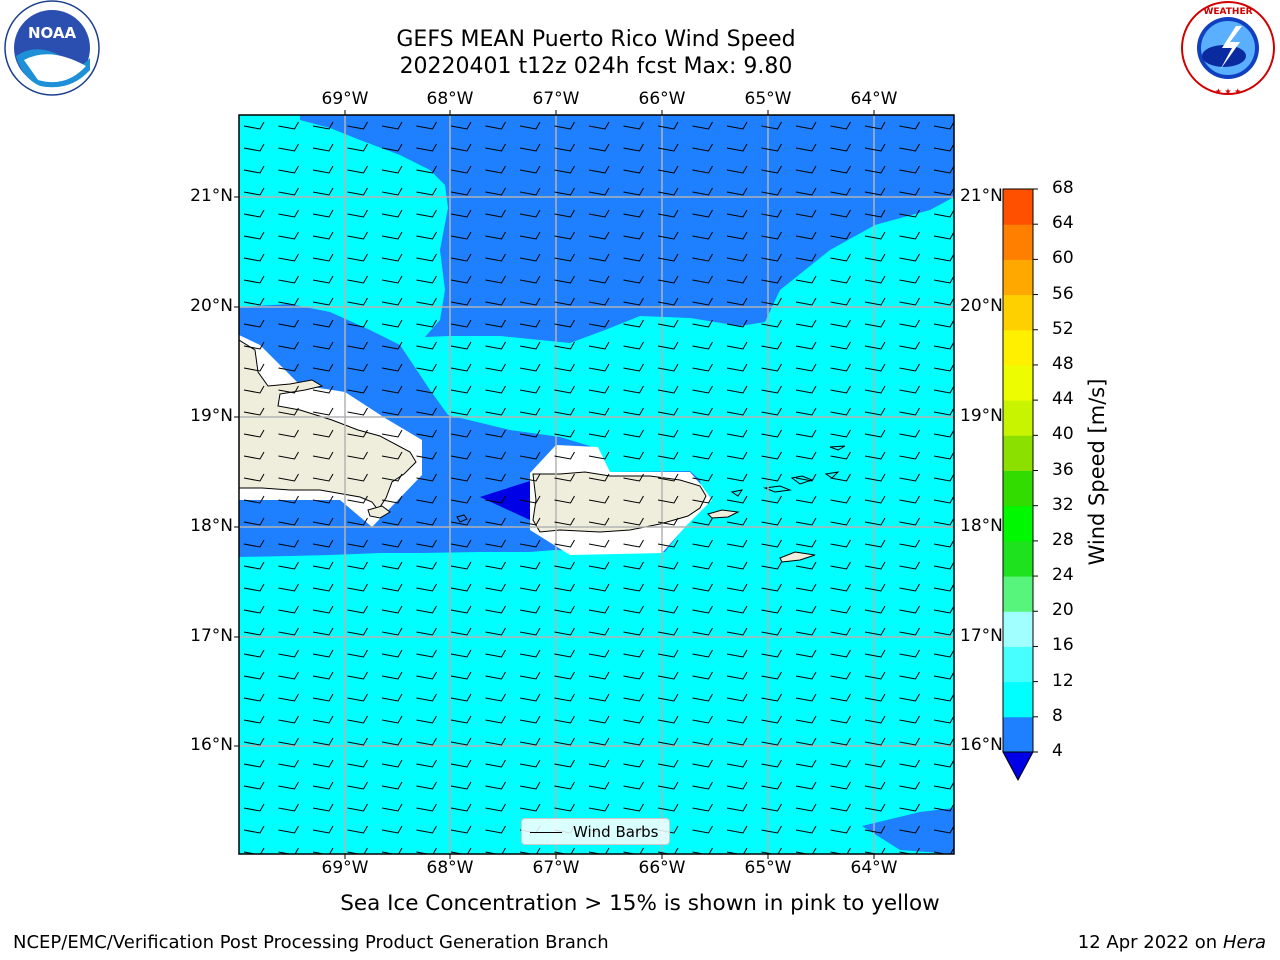 This screenshot has height=960, width=1280. Describe the element at coordinates (981, 636) in the screenshot. I see `lat-label-right: 17°N` at that location.